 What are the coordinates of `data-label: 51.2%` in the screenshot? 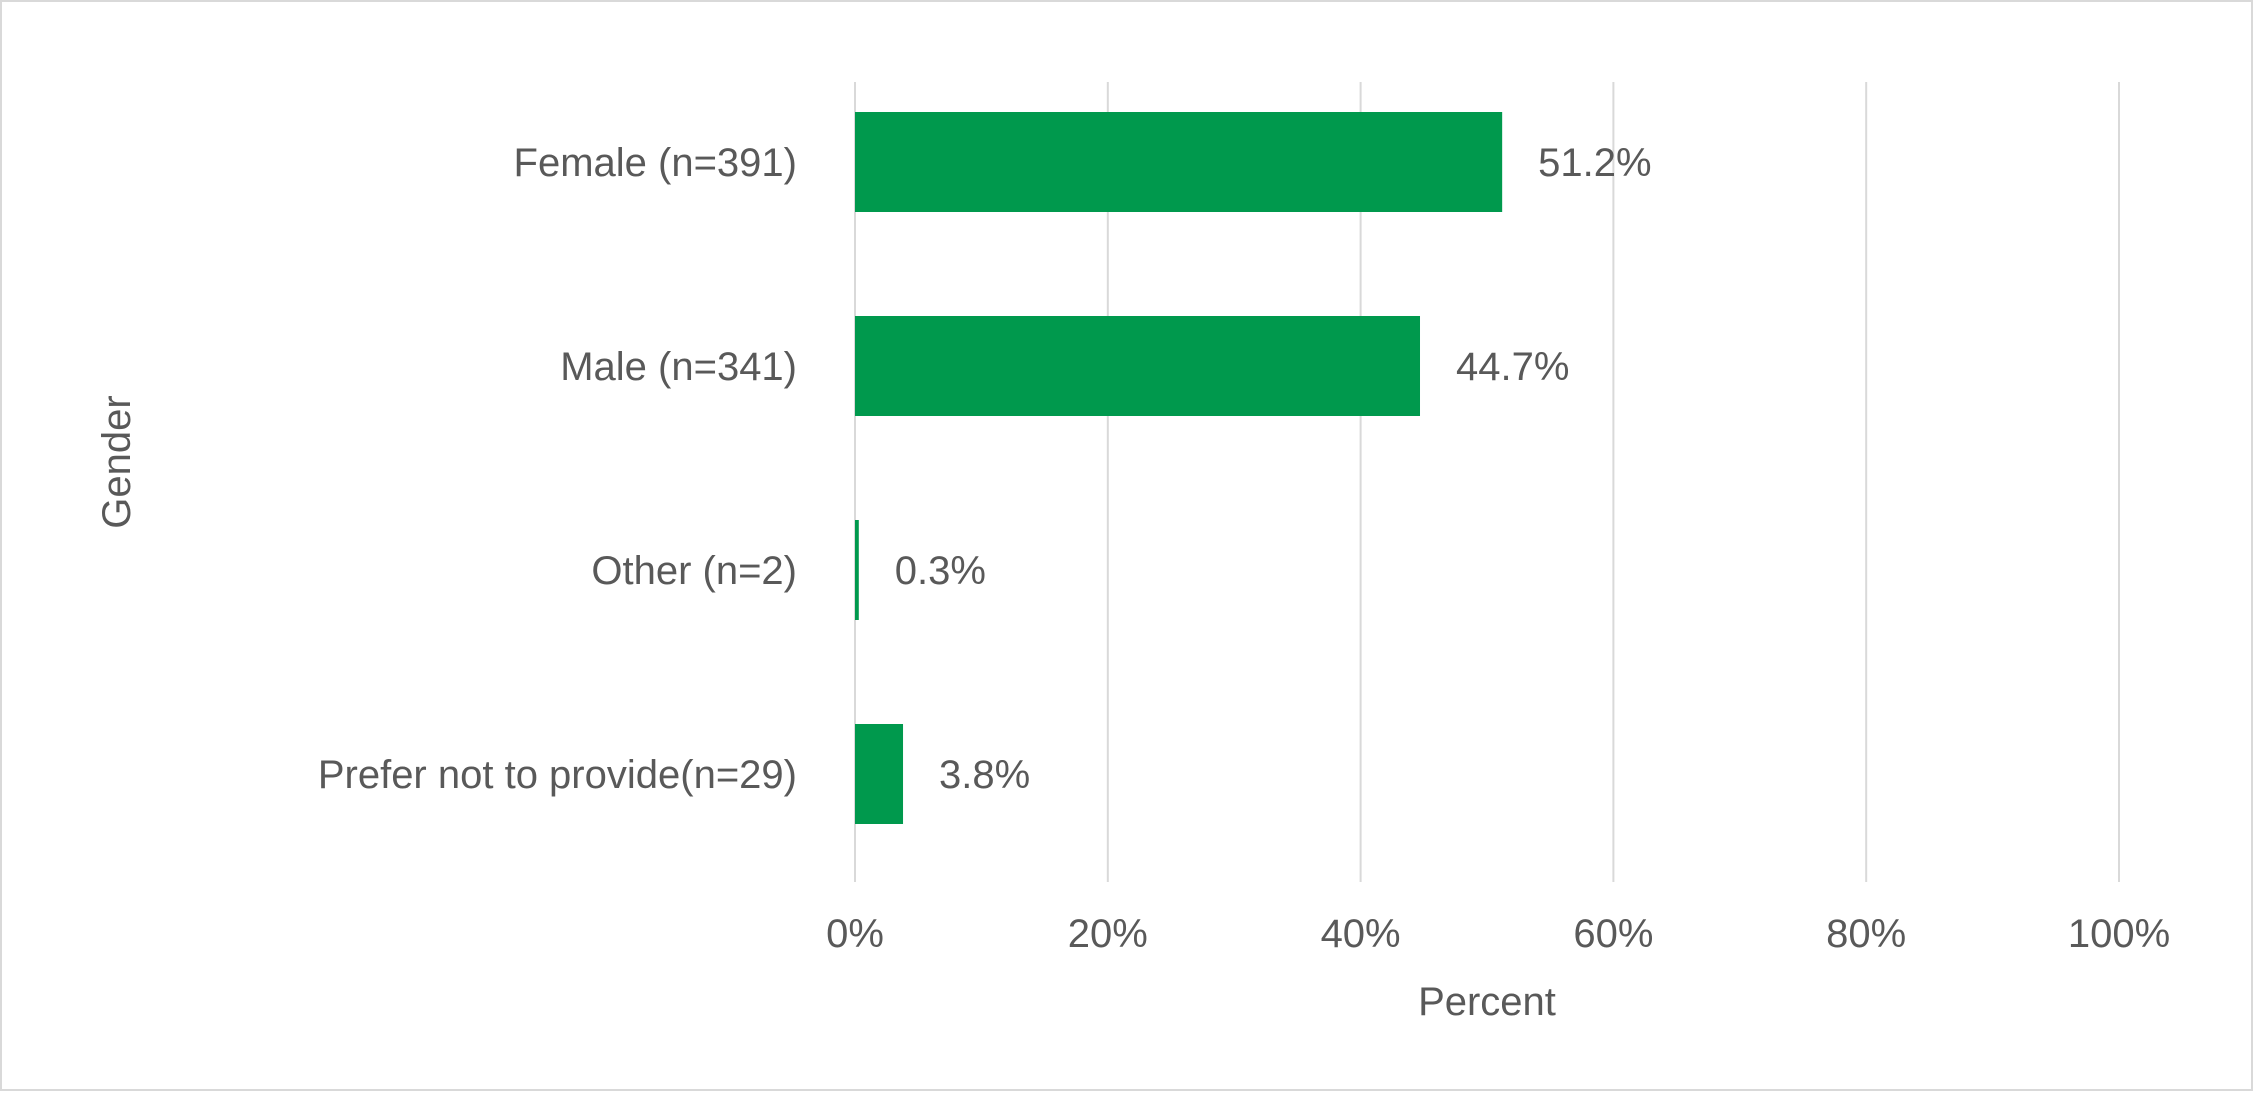 It's located at (1594, 163).